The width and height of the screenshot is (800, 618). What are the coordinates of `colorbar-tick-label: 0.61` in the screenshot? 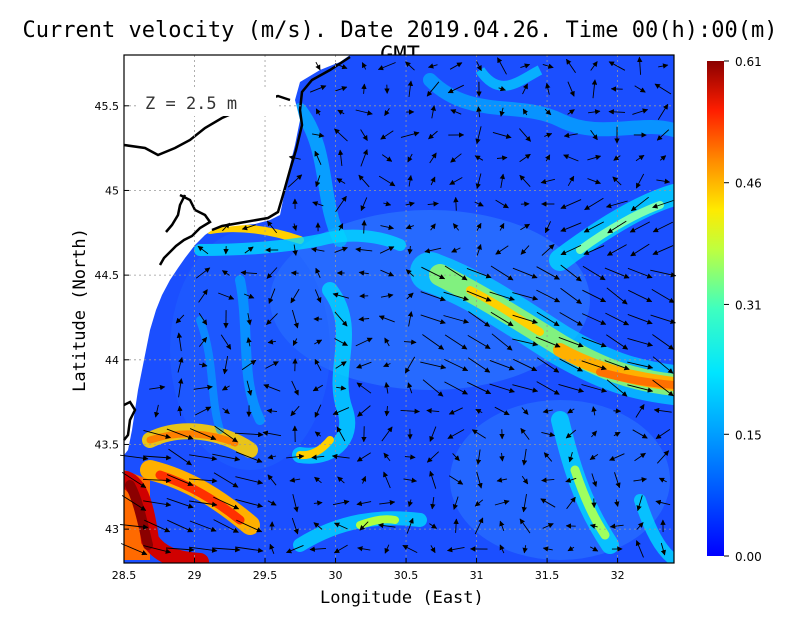 It's located at (748, 62).